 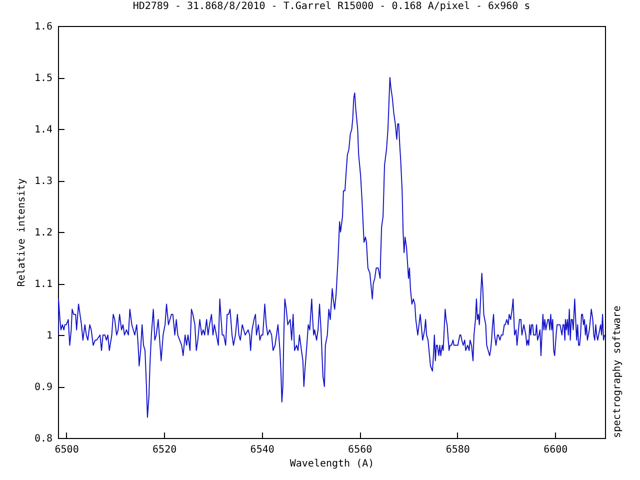 I want to click on y-tick-label: 1.1, so click(x=43, y=284).